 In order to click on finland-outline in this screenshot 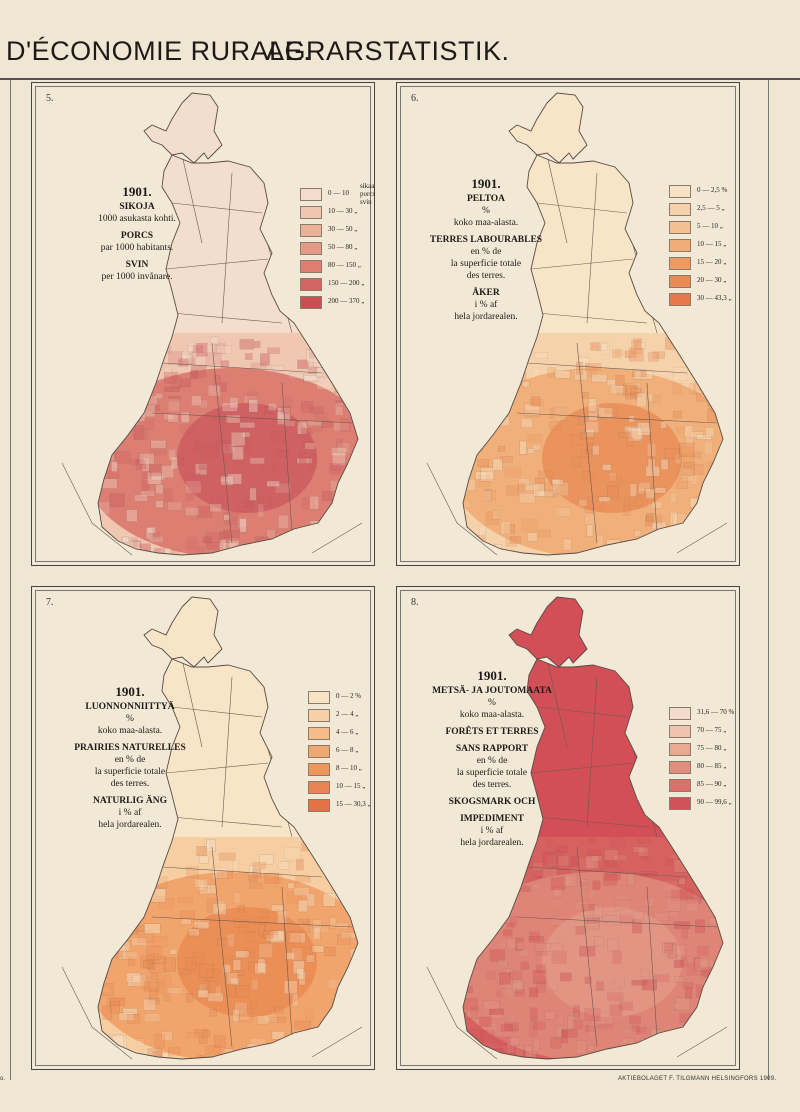, I will do `click(228, 324)`.